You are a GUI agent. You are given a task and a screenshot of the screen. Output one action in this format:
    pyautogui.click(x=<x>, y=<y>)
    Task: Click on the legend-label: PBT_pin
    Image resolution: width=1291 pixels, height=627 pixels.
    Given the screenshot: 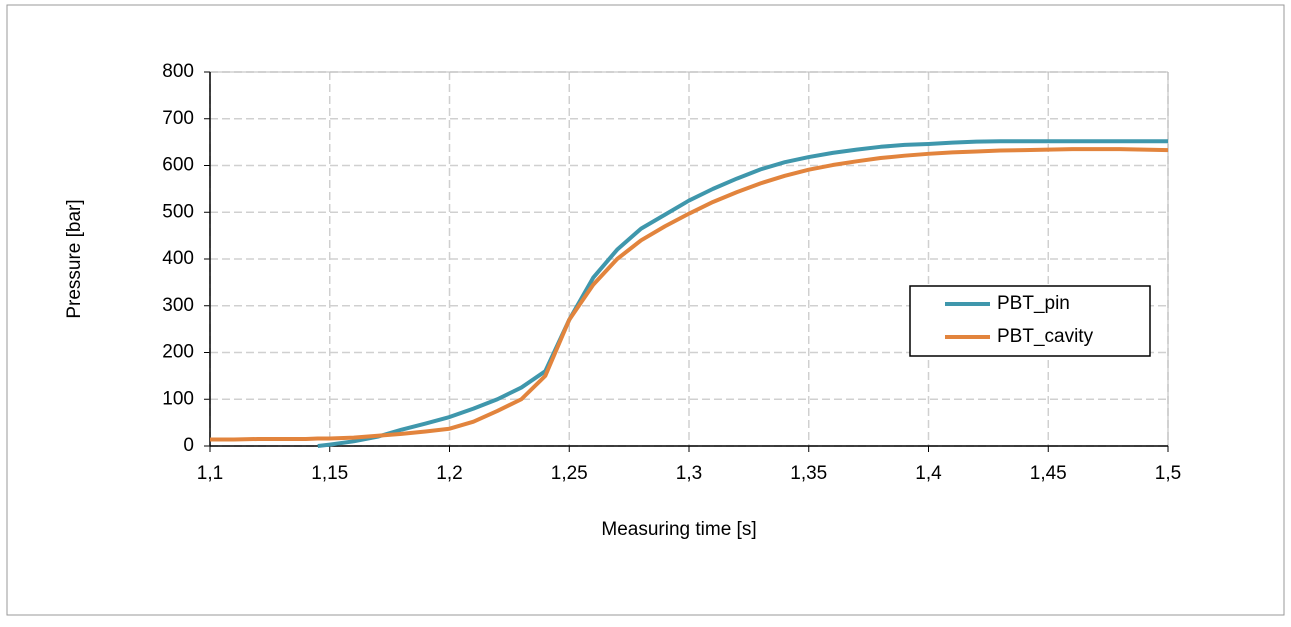 What is the action you would take?
    pyautogui.click(x=1033, y=303)
    